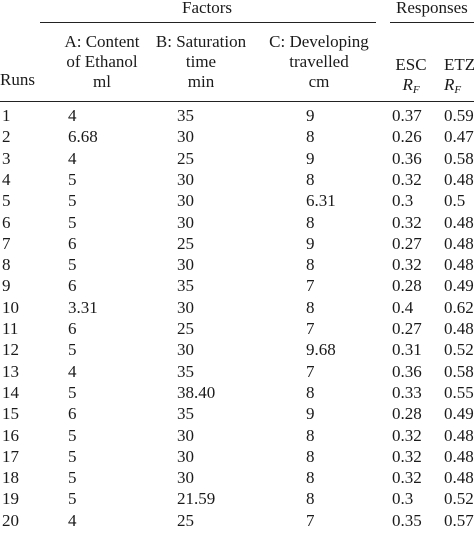  Describe the element at coordinates (83, 137) in the screenshot. I see `ethanol-content-cell: 6.68` at that location.